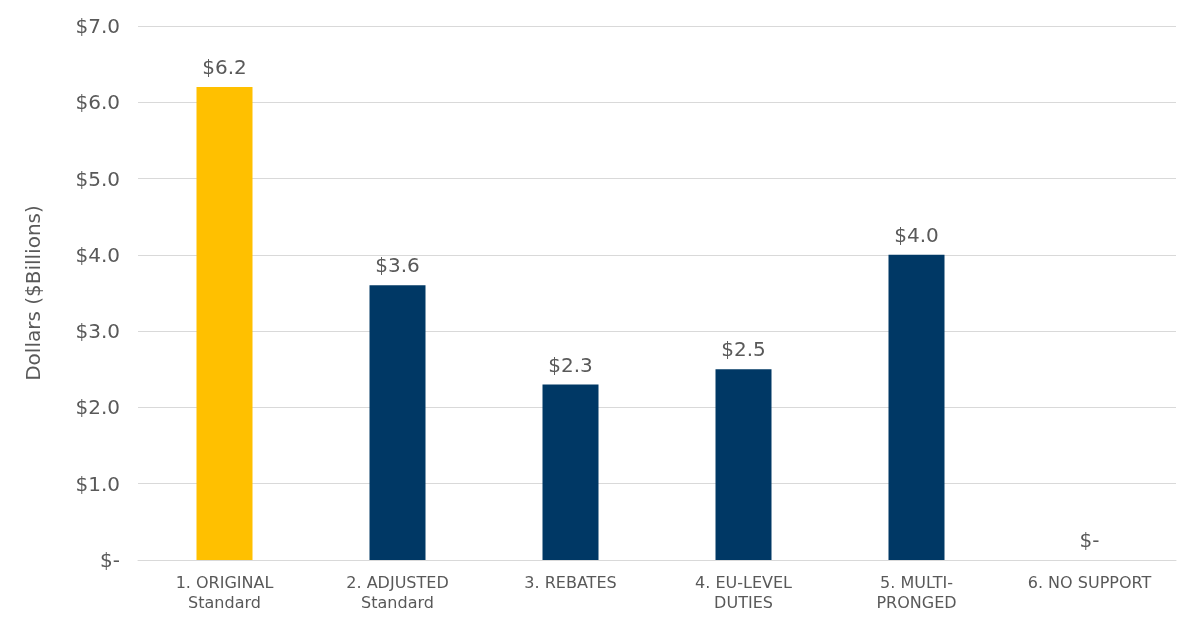 This screenshot has width=1192, height=643. Describe the element at coordinates (916, 592) in the screenshot. I see `x-tick-label: 5. MULTI- PRONGED` at that location.